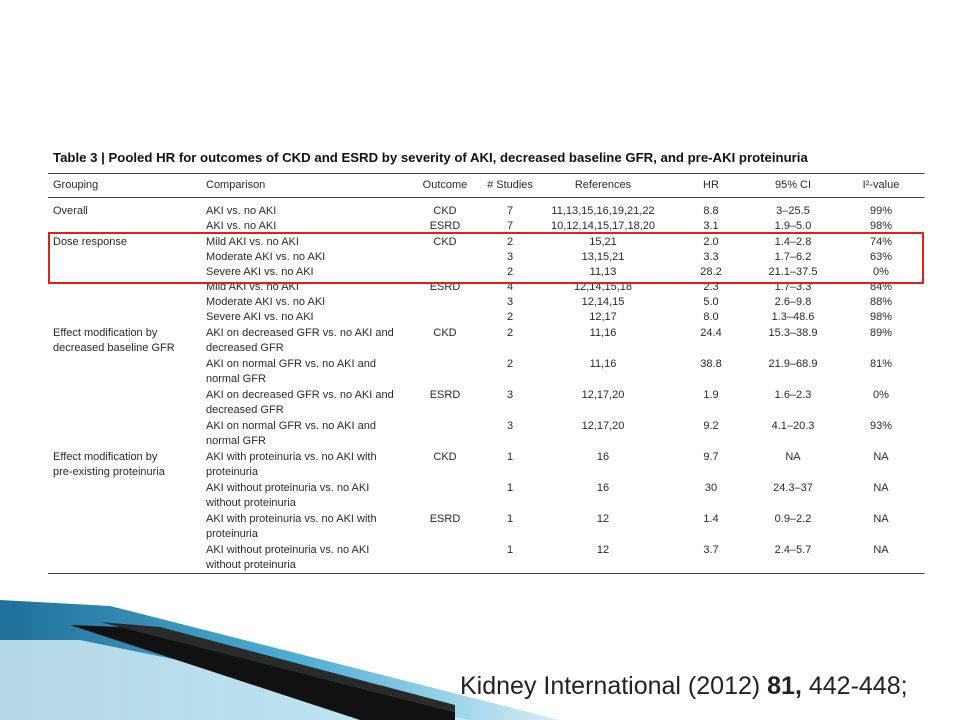 This screenshot has width=960, height=720. Describe the element at coordinates (881, 364) in the screenshot. I see `row-i2: 81%` at that location.